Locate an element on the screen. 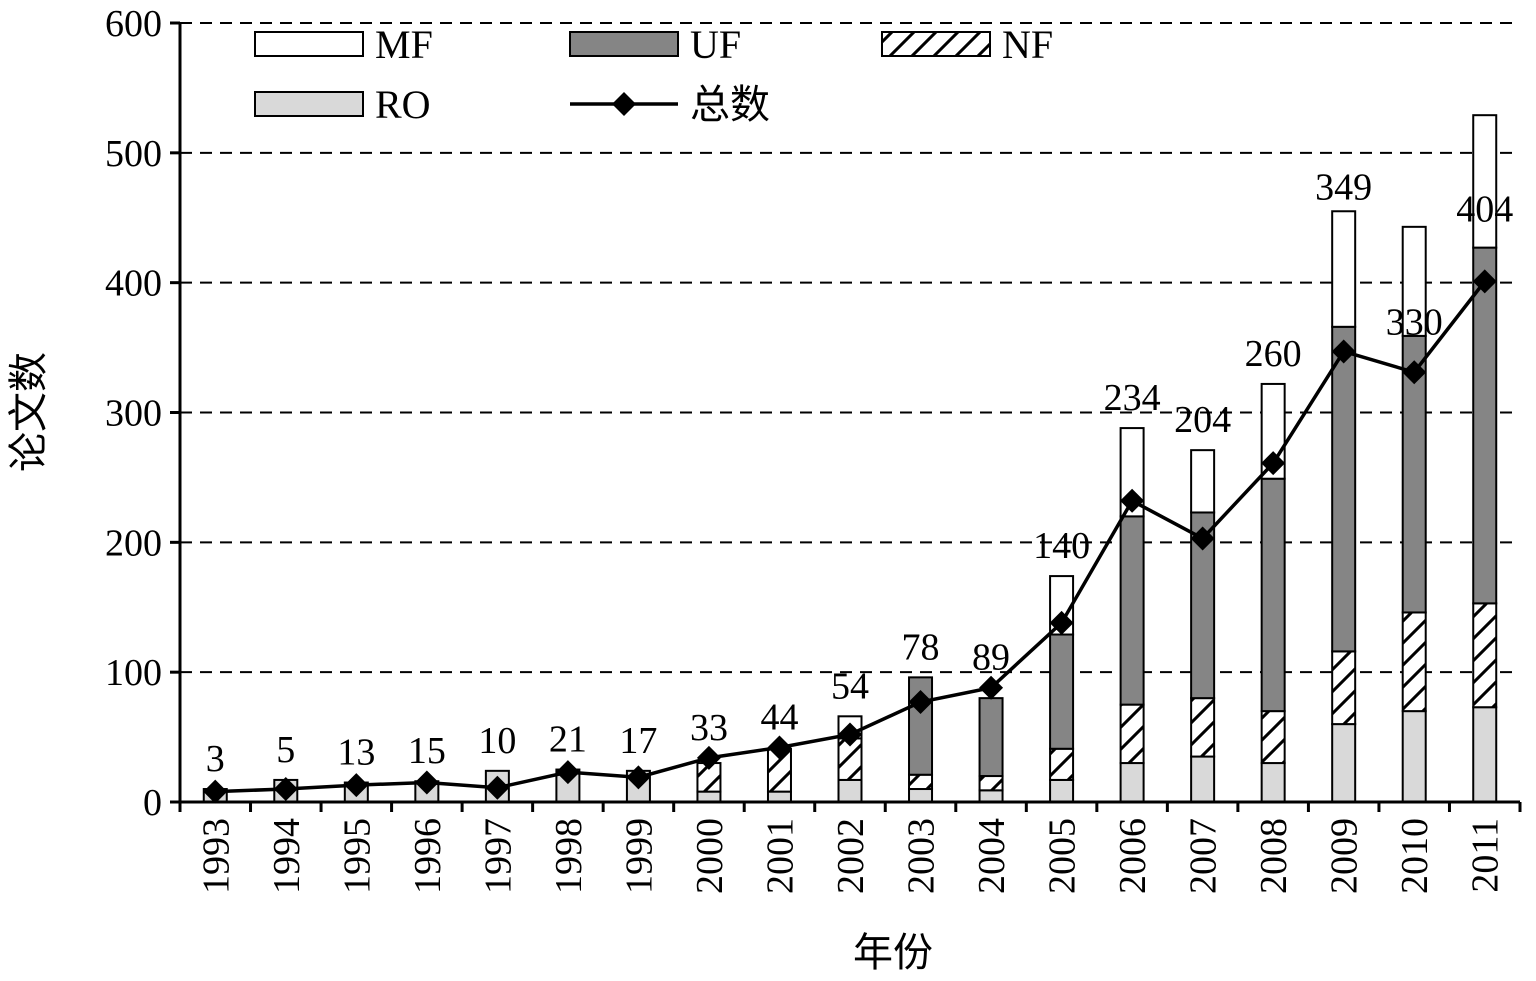 The width and height of the screenshot is (1536, 981). total-marker-2000 is located at coordinates (708, 757).